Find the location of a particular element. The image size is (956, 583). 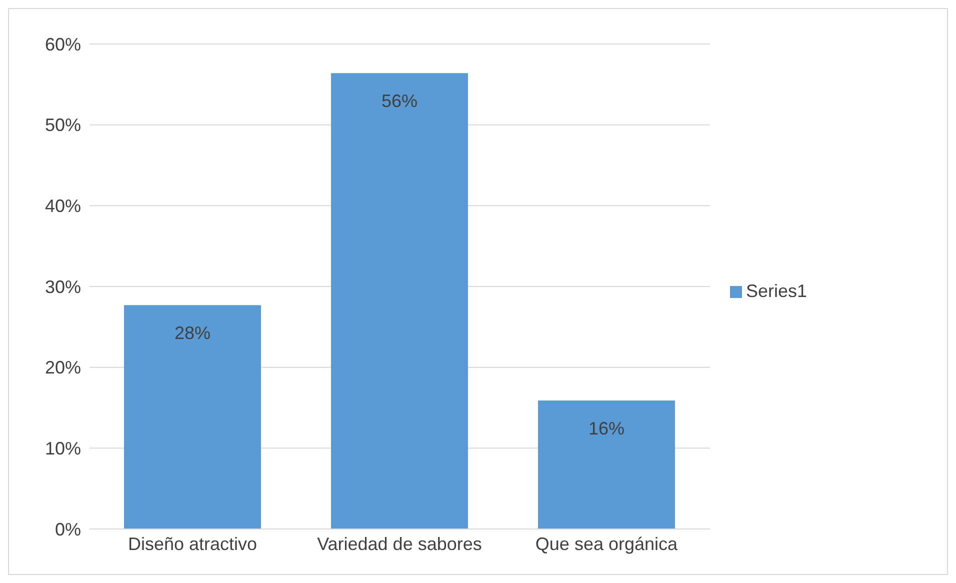

x-tick-label: Que sea orgánica is located at coordinates (607, 544).